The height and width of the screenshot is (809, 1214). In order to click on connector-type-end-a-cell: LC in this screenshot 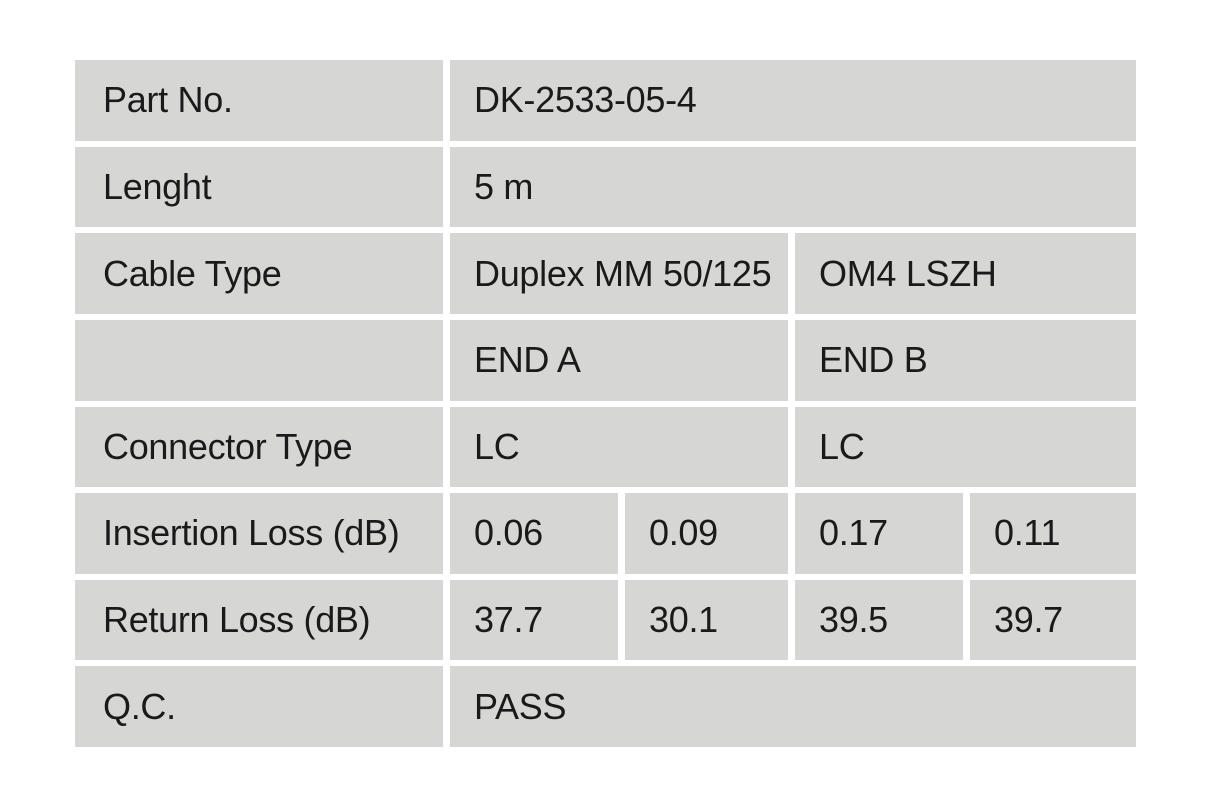, I will do `click(619, 447)`.